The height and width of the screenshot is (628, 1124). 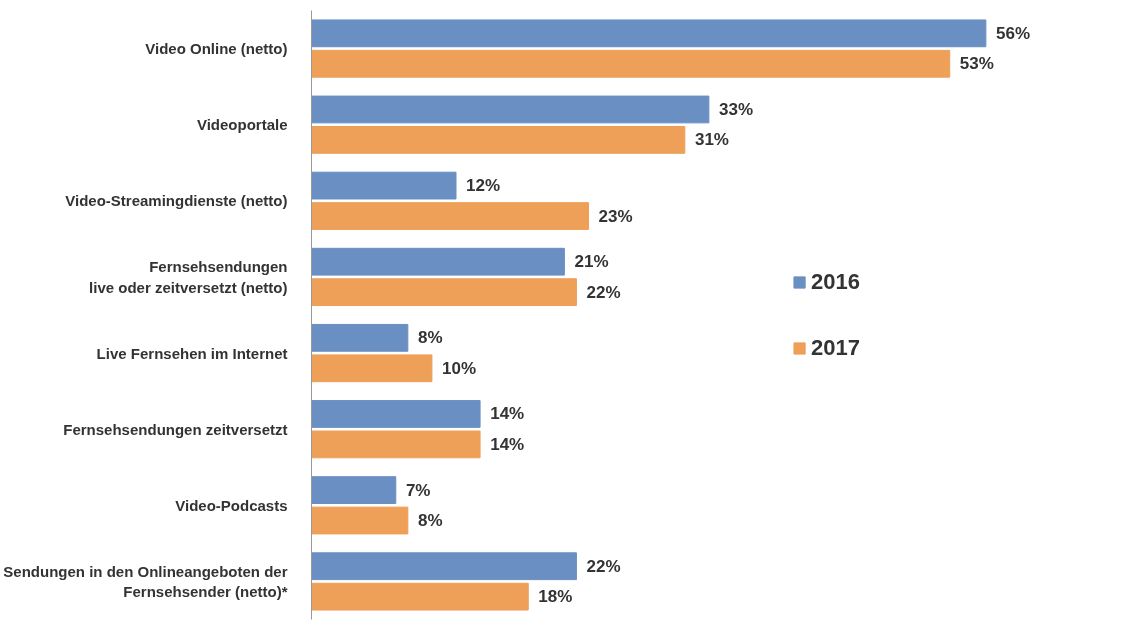 I want to click on y-tick-label: Video Online (netto), so click(x=216, y=49).